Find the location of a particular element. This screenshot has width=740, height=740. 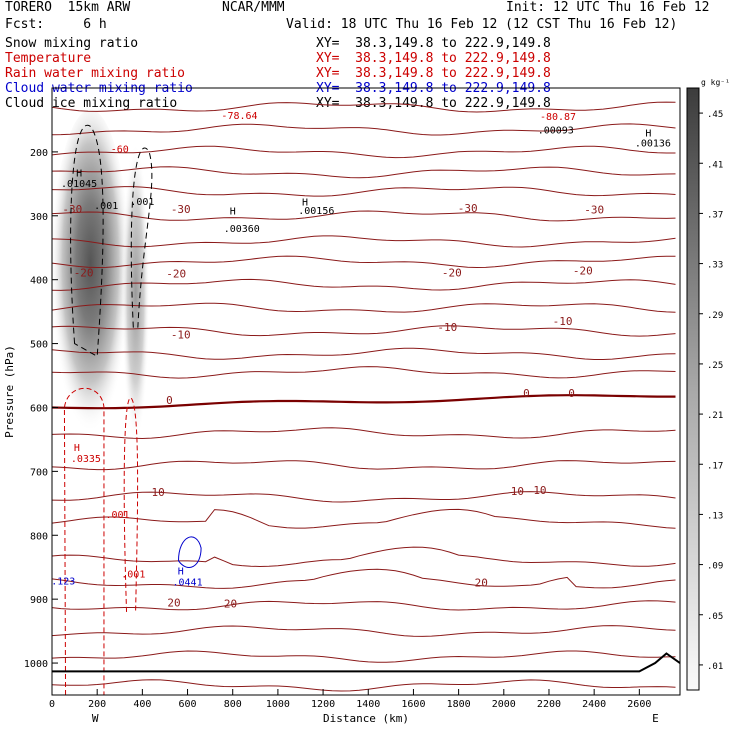

x-tick-label: 600 is located at coordinates (188, 704).